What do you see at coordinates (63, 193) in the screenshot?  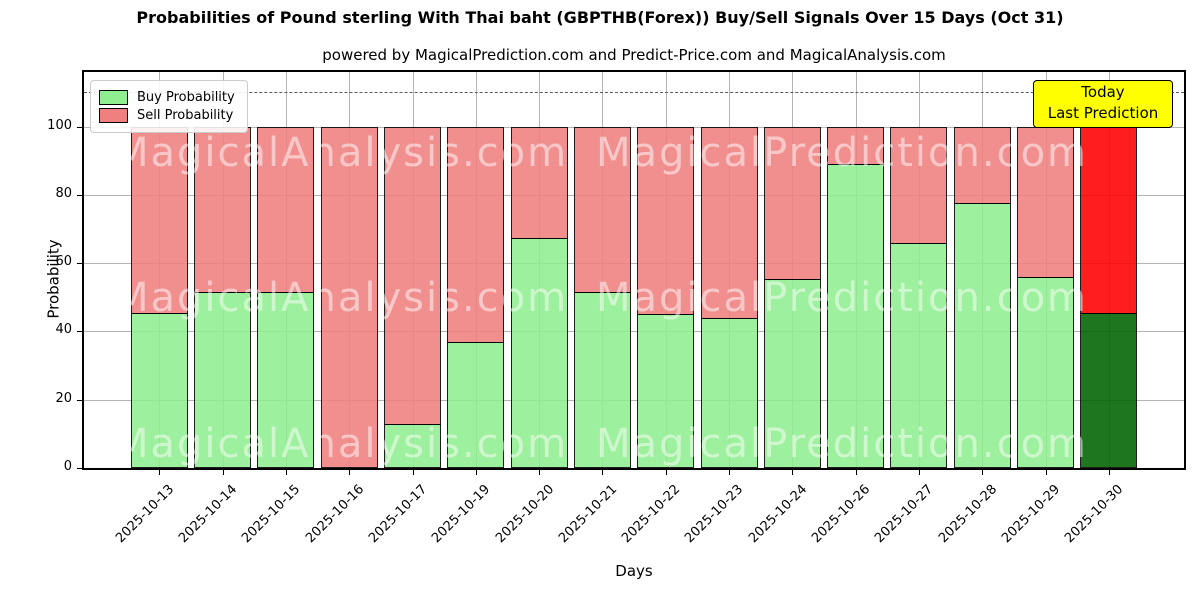 I see `y-tick-label: 80` at bounding box center [63, 193].